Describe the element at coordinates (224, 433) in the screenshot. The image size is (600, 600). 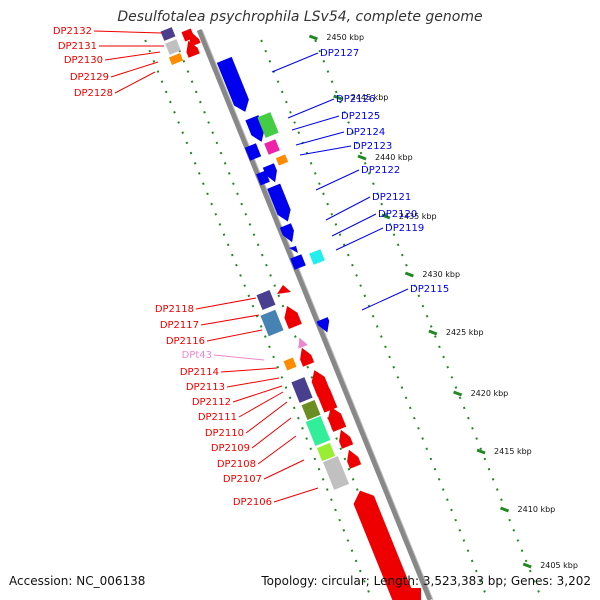
I see `gene-label-dp2110: DP2110` at that location.